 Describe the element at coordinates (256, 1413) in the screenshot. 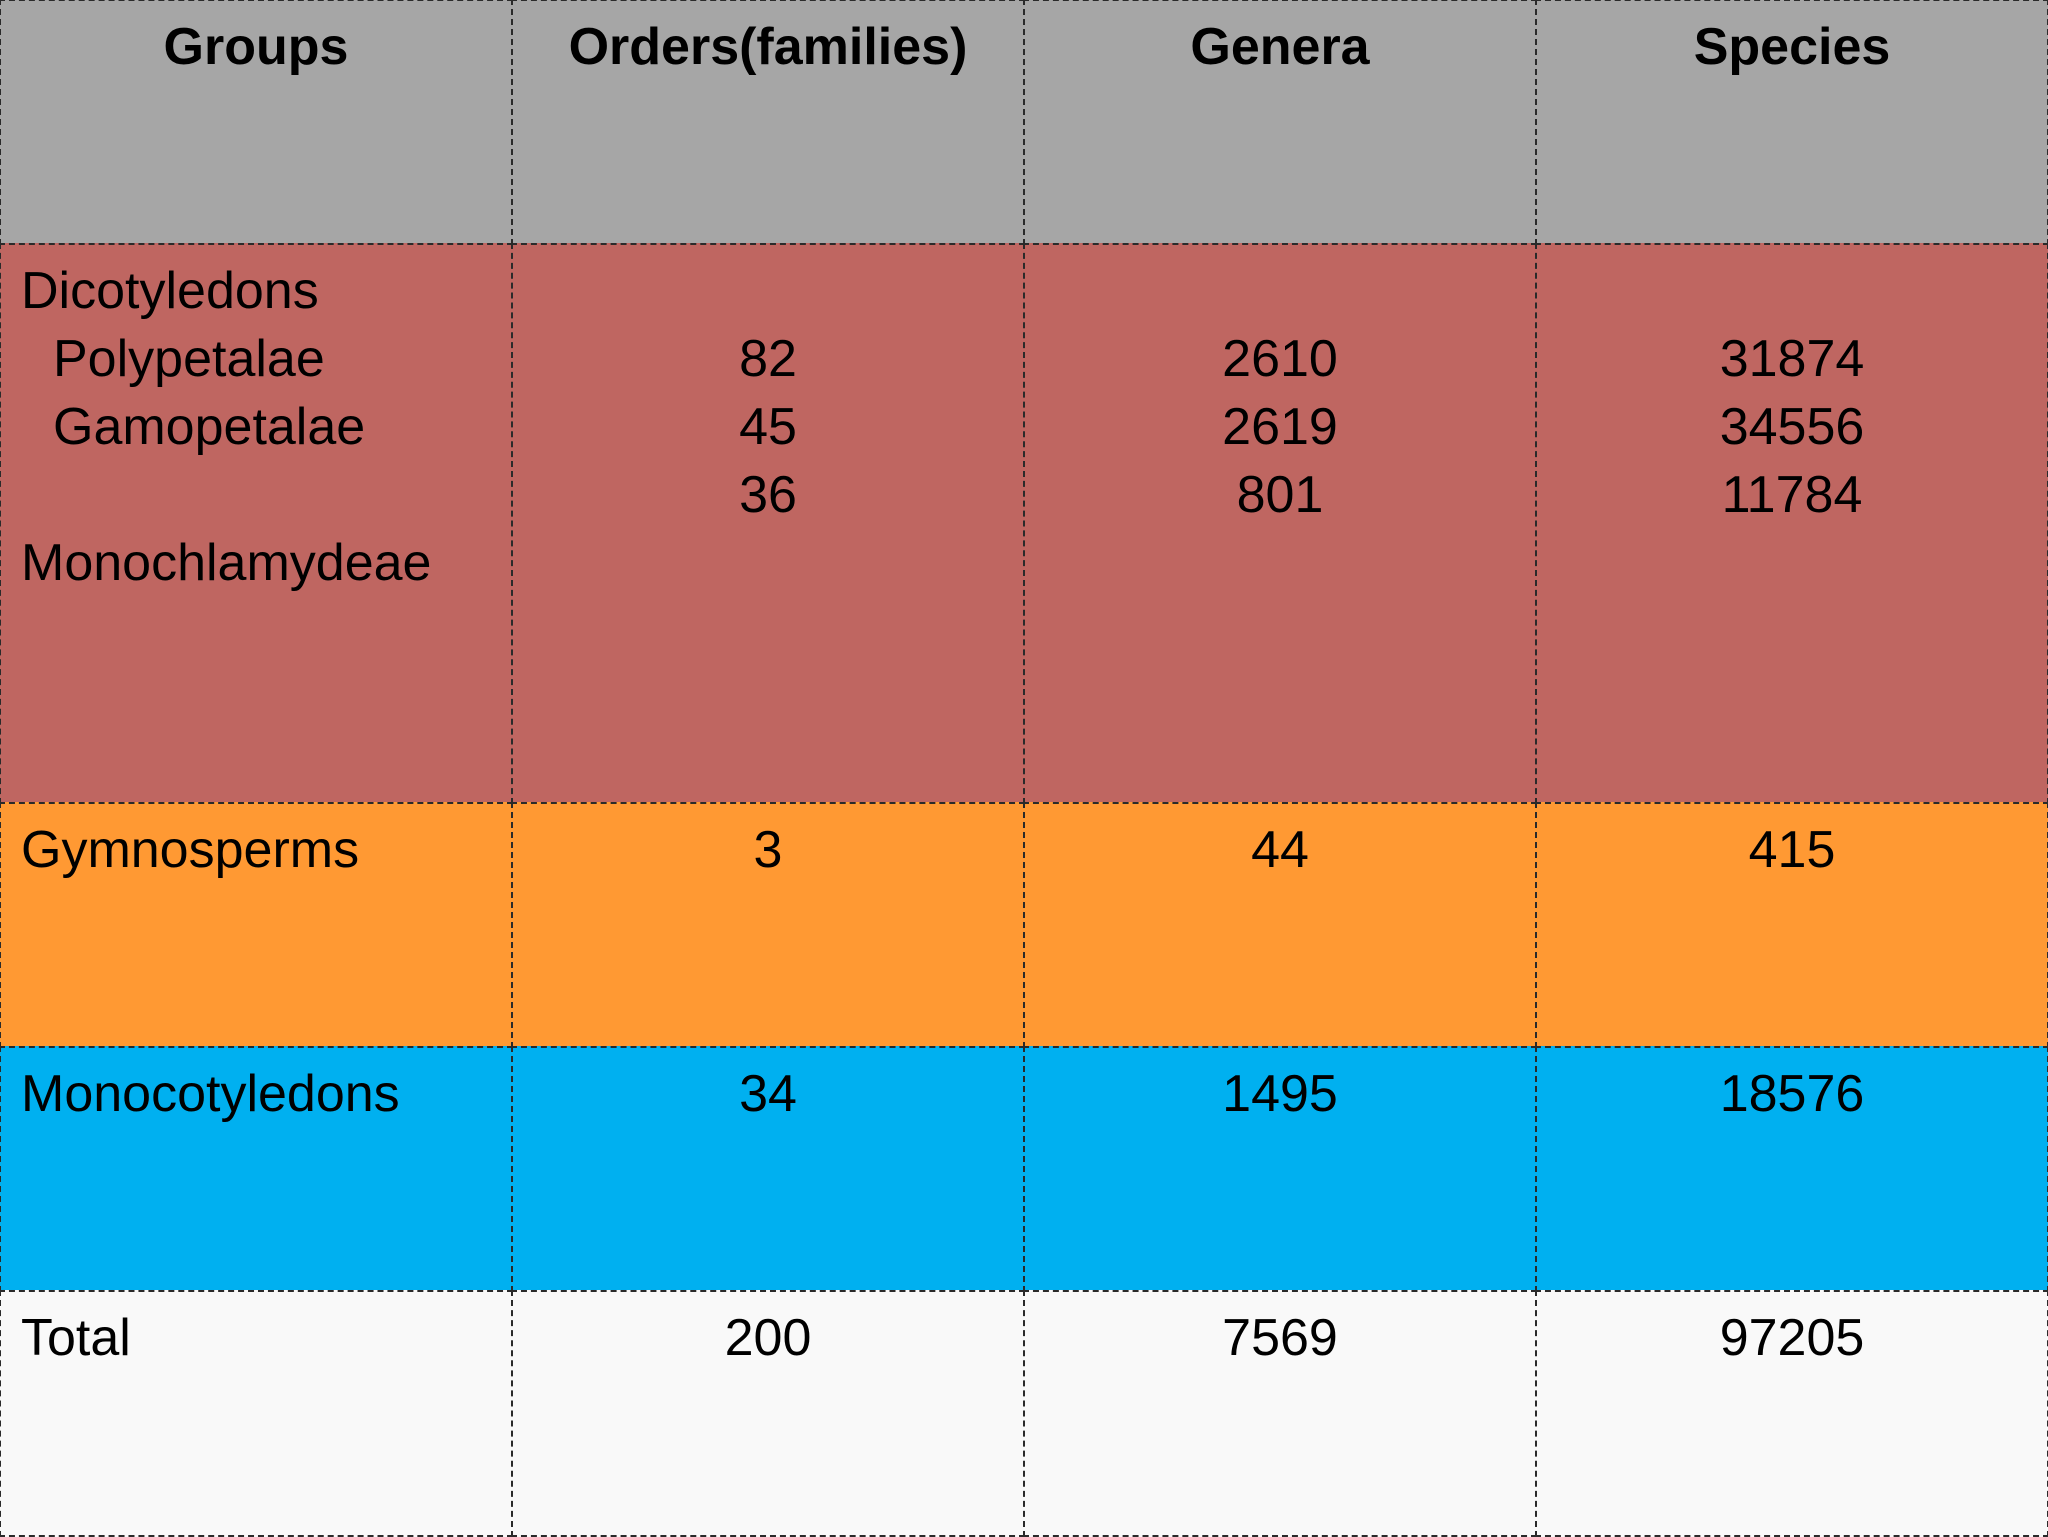

I see `total-label: Total` at that location.